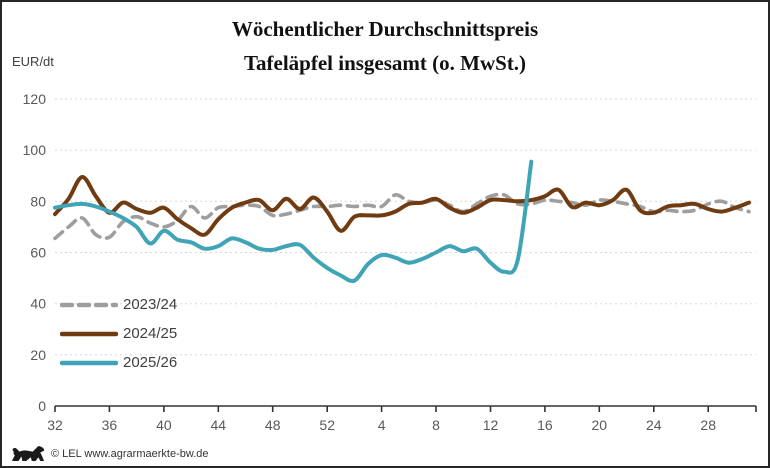 This screenshot has width=770, height=468. I want to click on chart-title-line1: Wöchentlicher Durchschnittspreis, so click(385, 29).